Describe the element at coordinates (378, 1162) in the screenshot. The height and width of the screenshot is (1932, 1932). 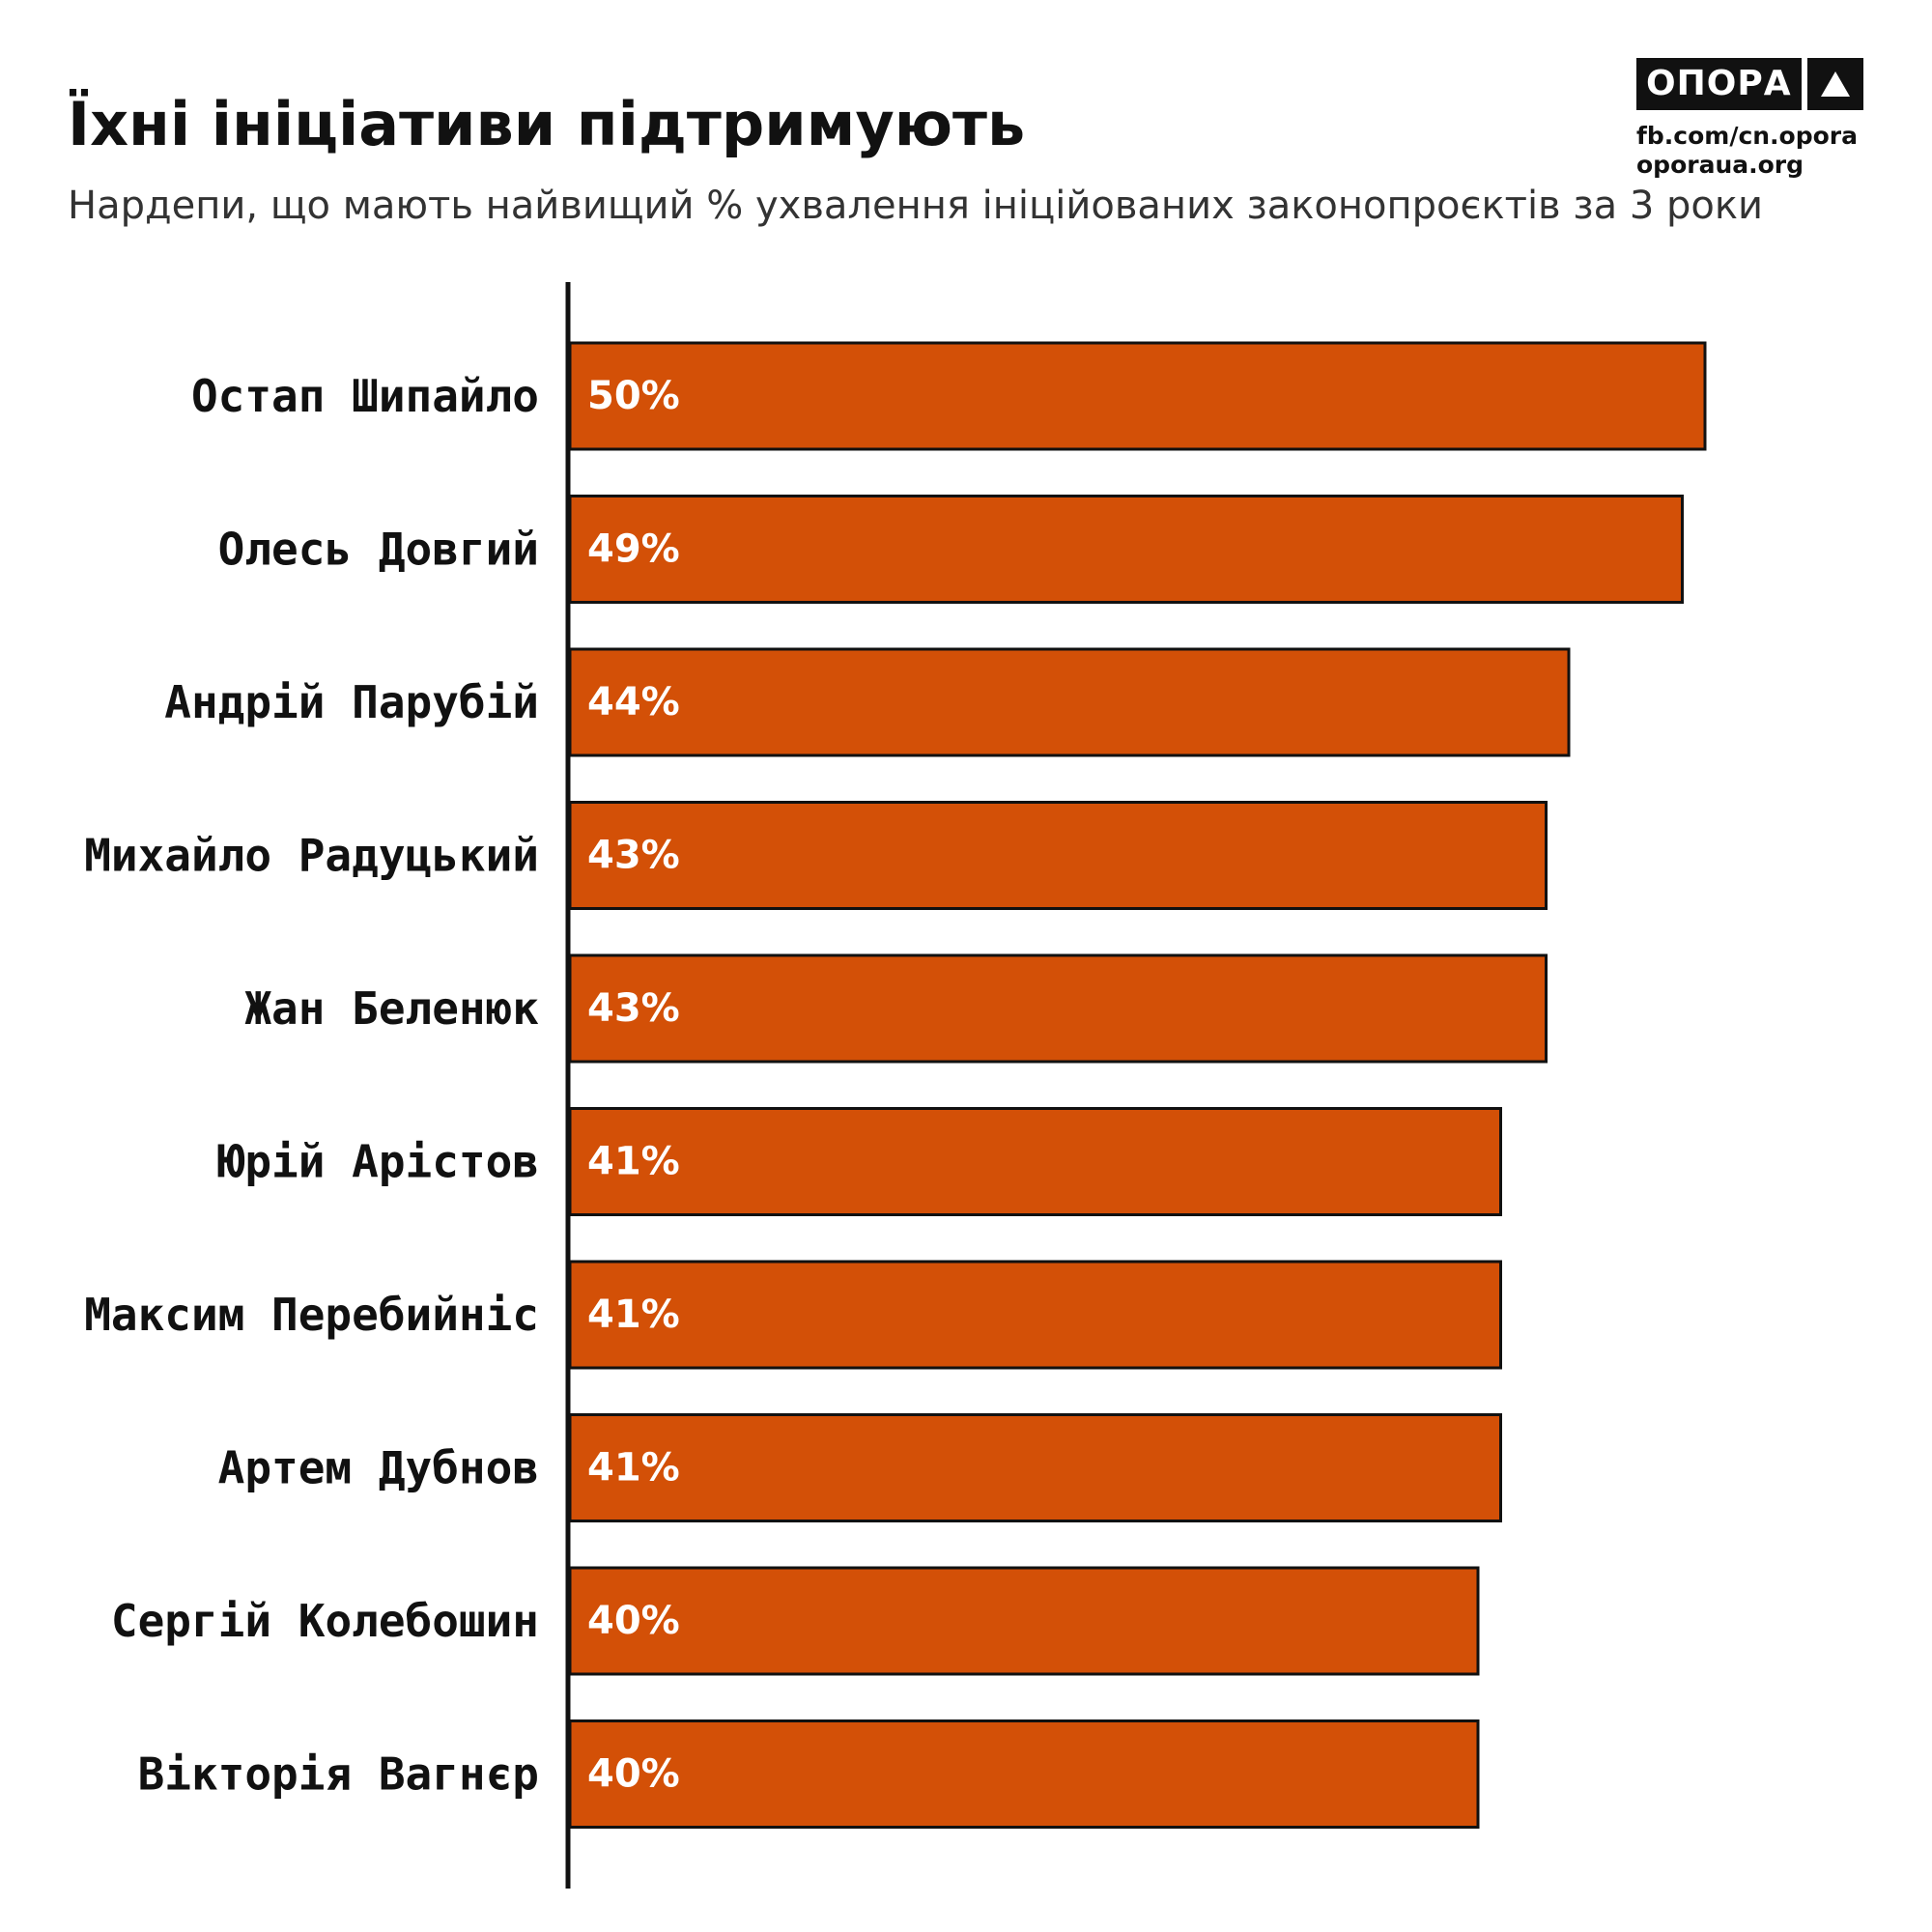
I see `category-label-6: Юрій Арістов` at that location.